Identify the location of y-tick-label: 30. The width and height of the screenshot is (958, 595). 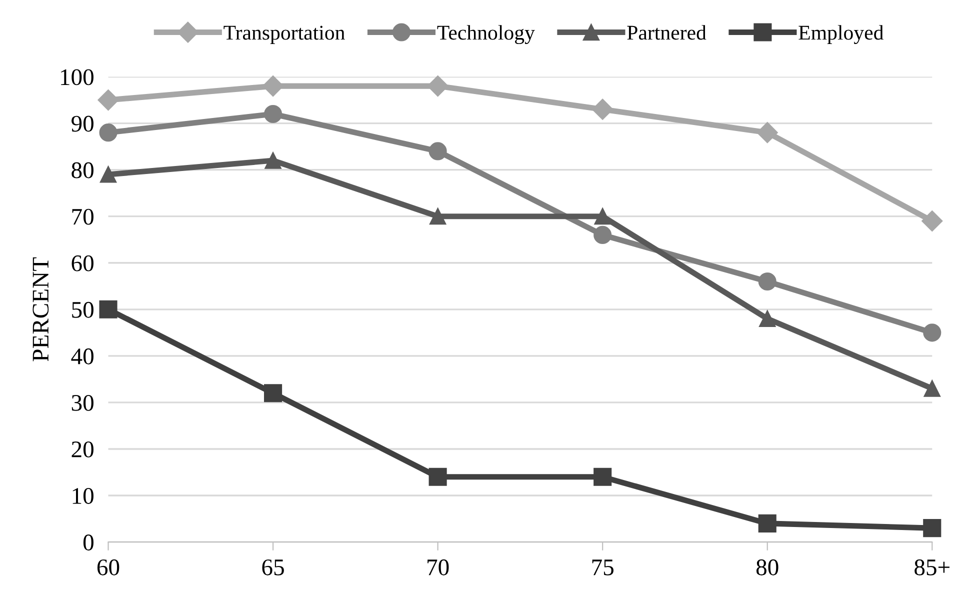
(83, 402).